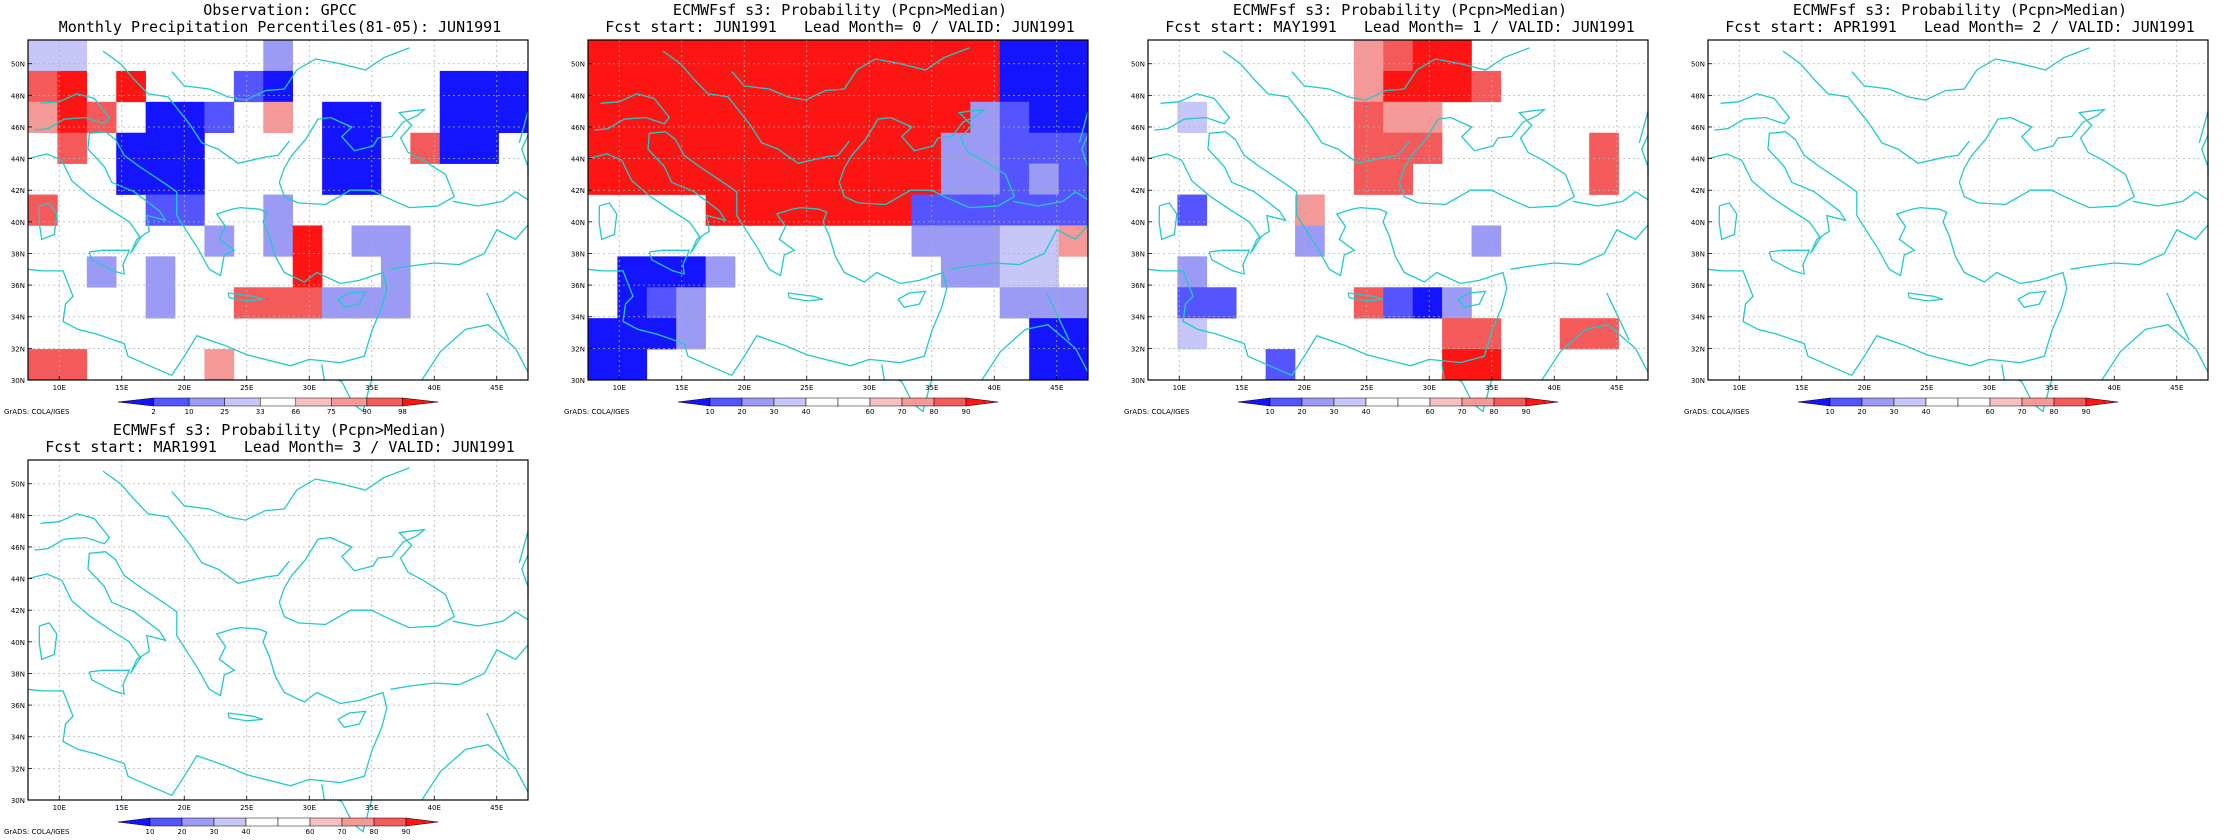 The height and width of the screenshot is (840, 2240). I want to click on colorbar-label: 20, so click(742, 412).